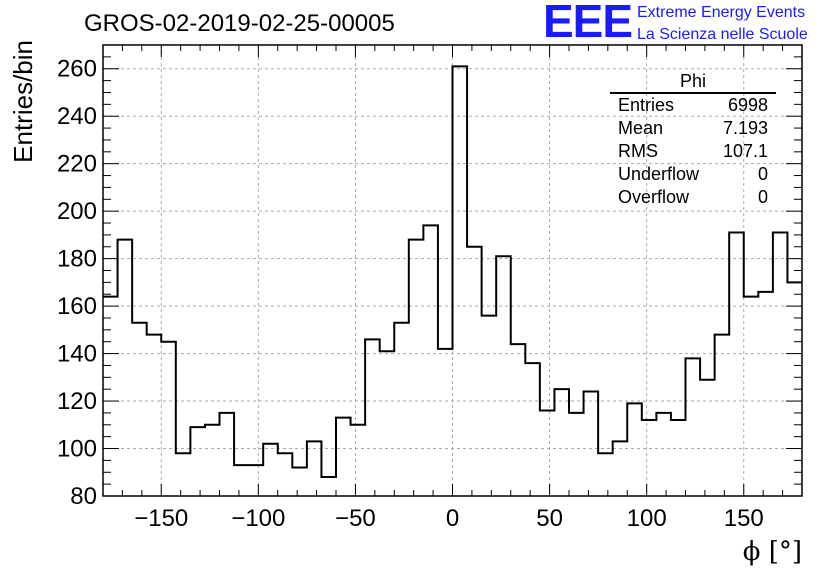 The width and height of the screenshot is (836, 572). I want to click on x-tick-label: 100, so click(647, 518).